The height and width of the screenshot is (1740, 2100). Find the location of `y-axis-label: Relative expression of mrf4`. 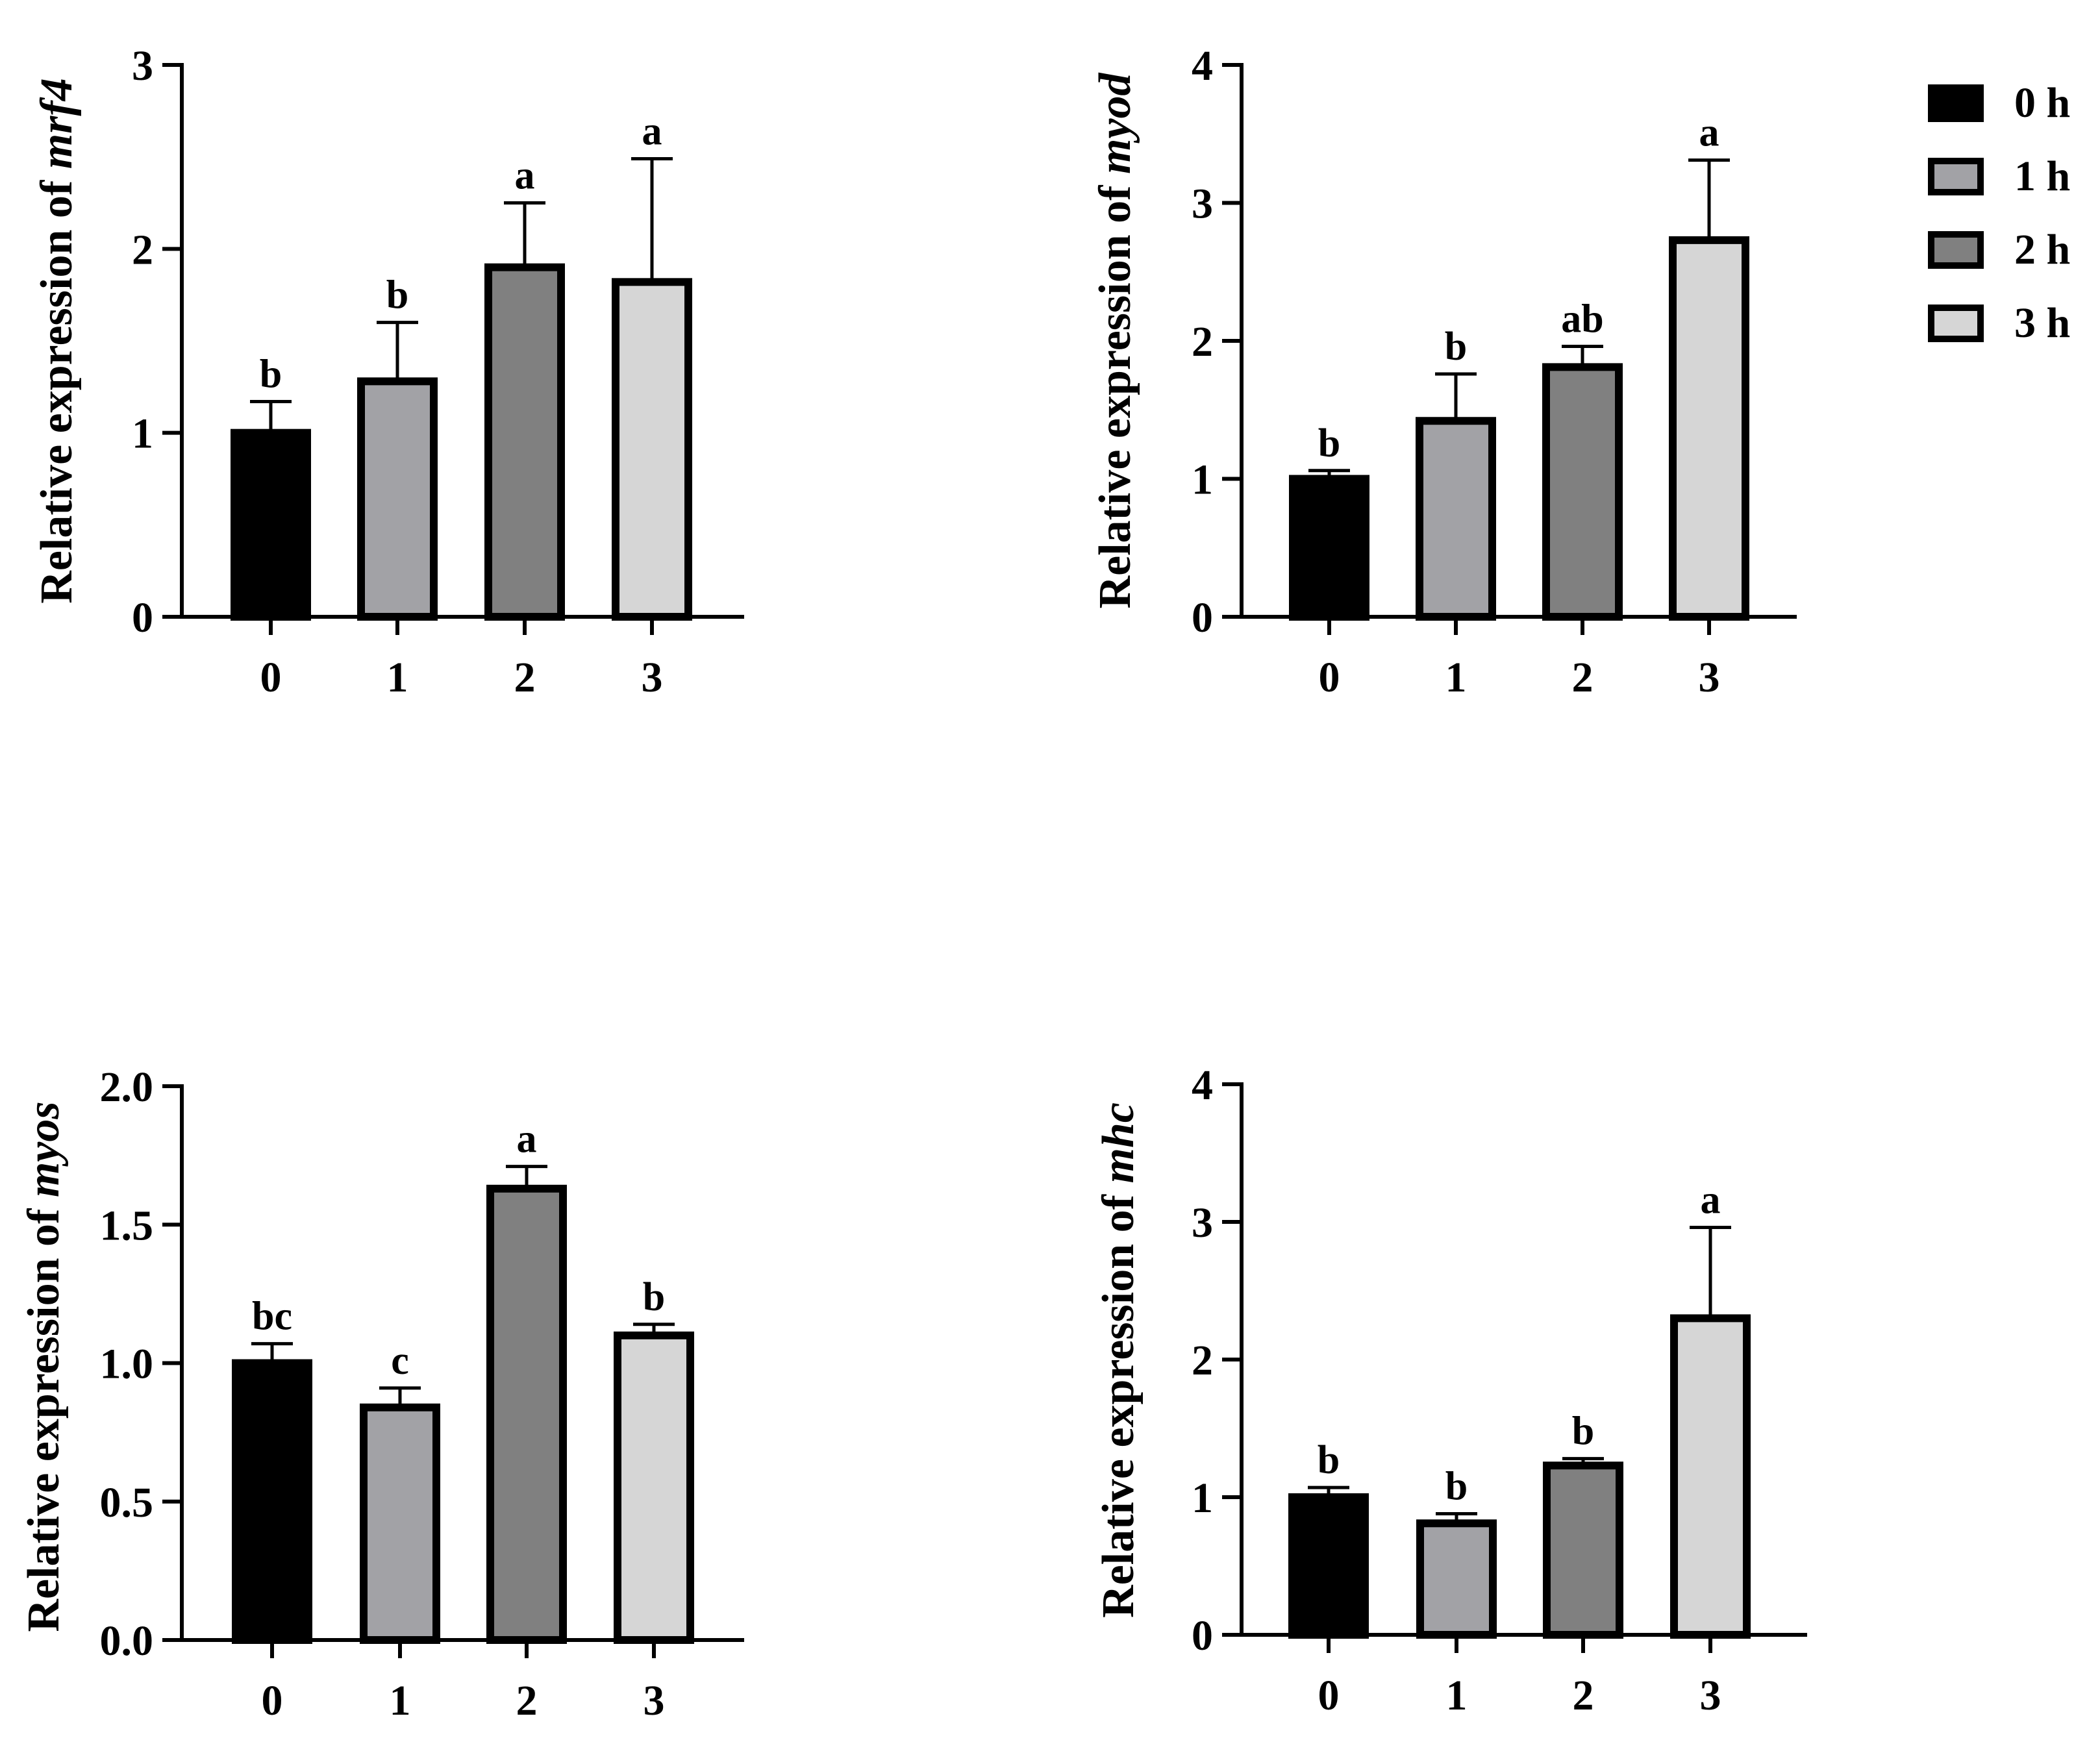

y-axis-label: Relative expression of mrf4 is located at coordinates (57, 340).